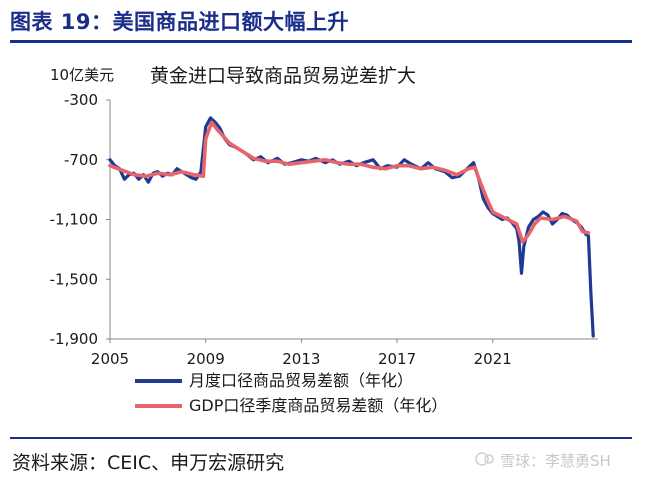 The image size is (656, 479). What do you see at coordinates (180, 22) in the screenshot?
I see `figure-title: 图表 19：美国商品进口额大幅上升` at bounding box center [180, 22].